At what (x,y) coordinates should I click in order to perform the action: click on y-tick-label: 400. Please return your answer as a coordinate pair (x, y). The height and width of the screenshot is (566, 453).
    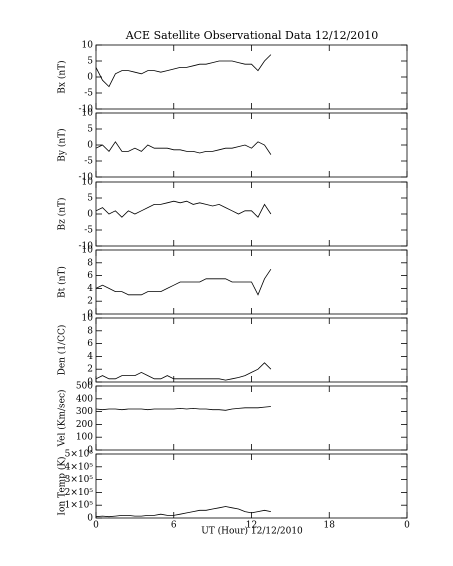
    Looking at the image, I should click on (84, 399).